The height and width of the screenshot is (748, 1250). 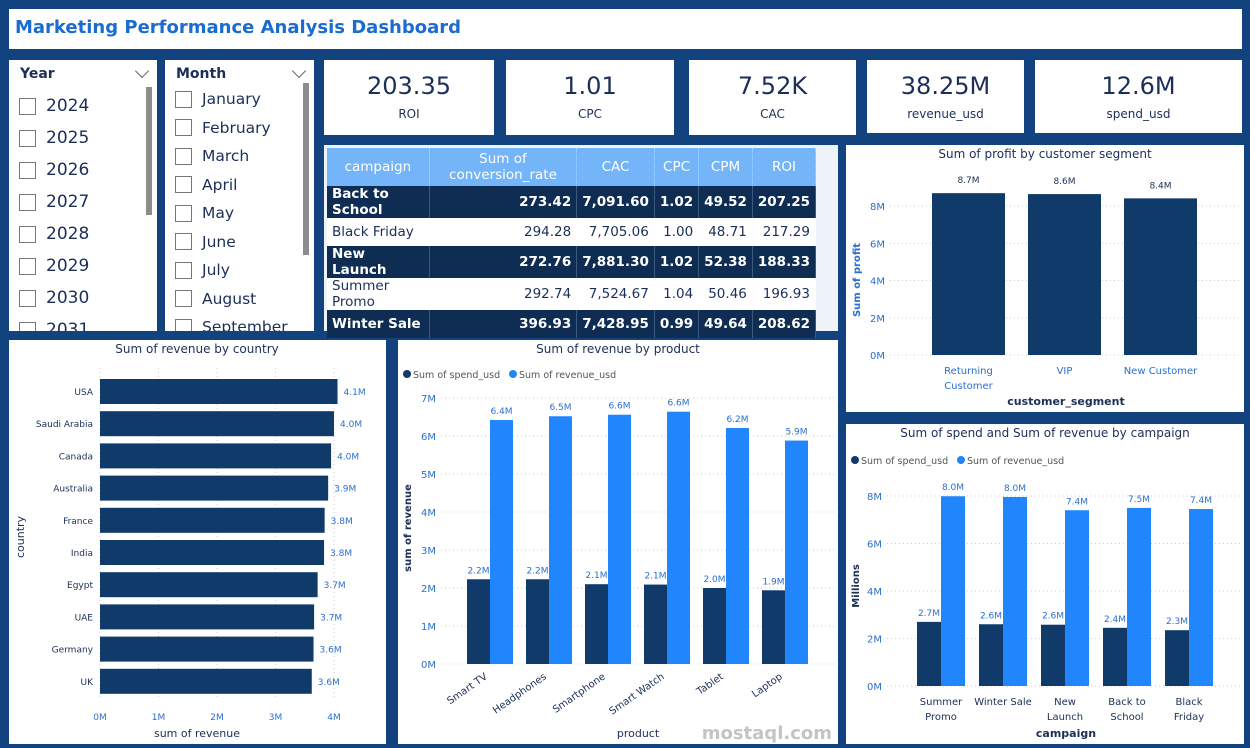 I want to click on data-label: 3.9M, so click(x=345, y=490).